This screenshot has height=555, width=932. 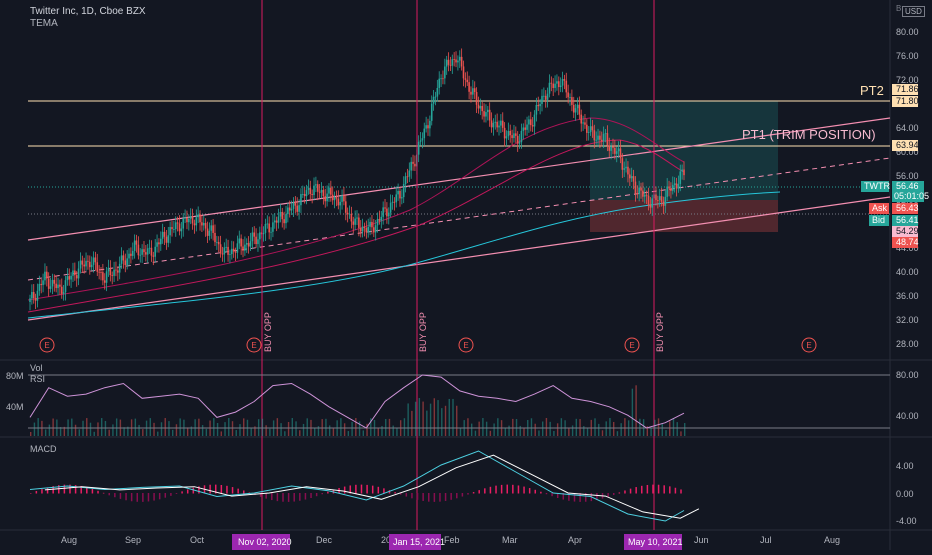 I want to click on time-label-sep: Sep, so click(x=133, y=540).